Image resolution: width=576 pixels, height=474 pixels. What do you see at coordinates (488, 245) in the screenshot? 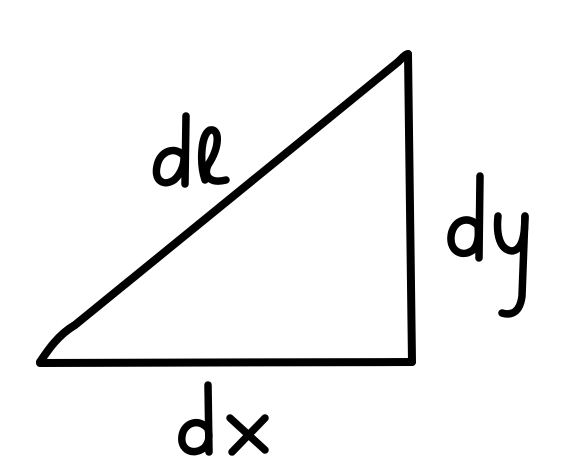
I see `vertical-label` at bounding box center [488, 245].